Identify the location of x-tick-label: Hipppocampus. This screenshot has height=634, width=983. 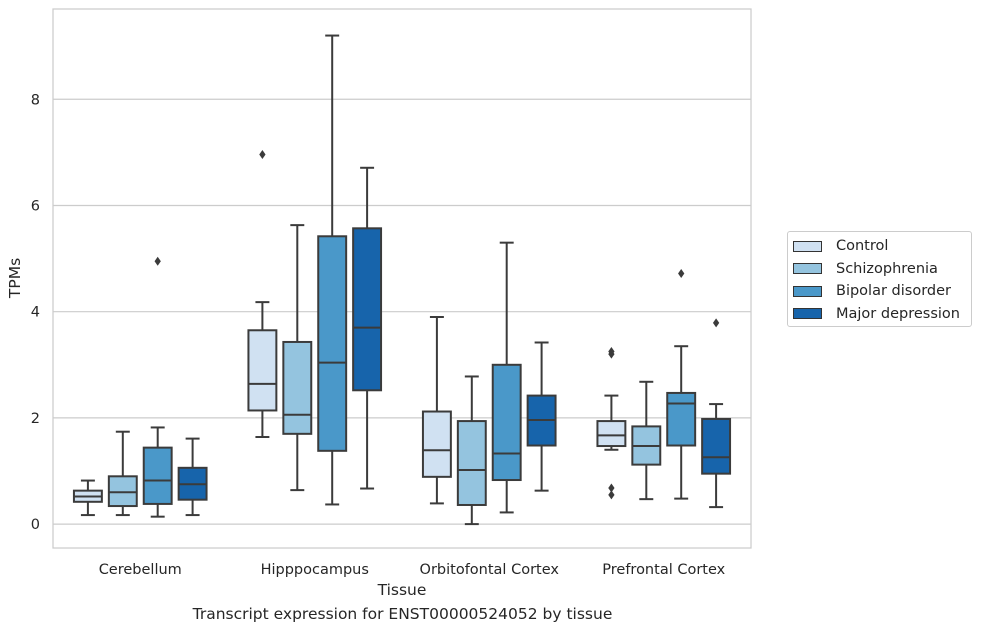
(315, 570).